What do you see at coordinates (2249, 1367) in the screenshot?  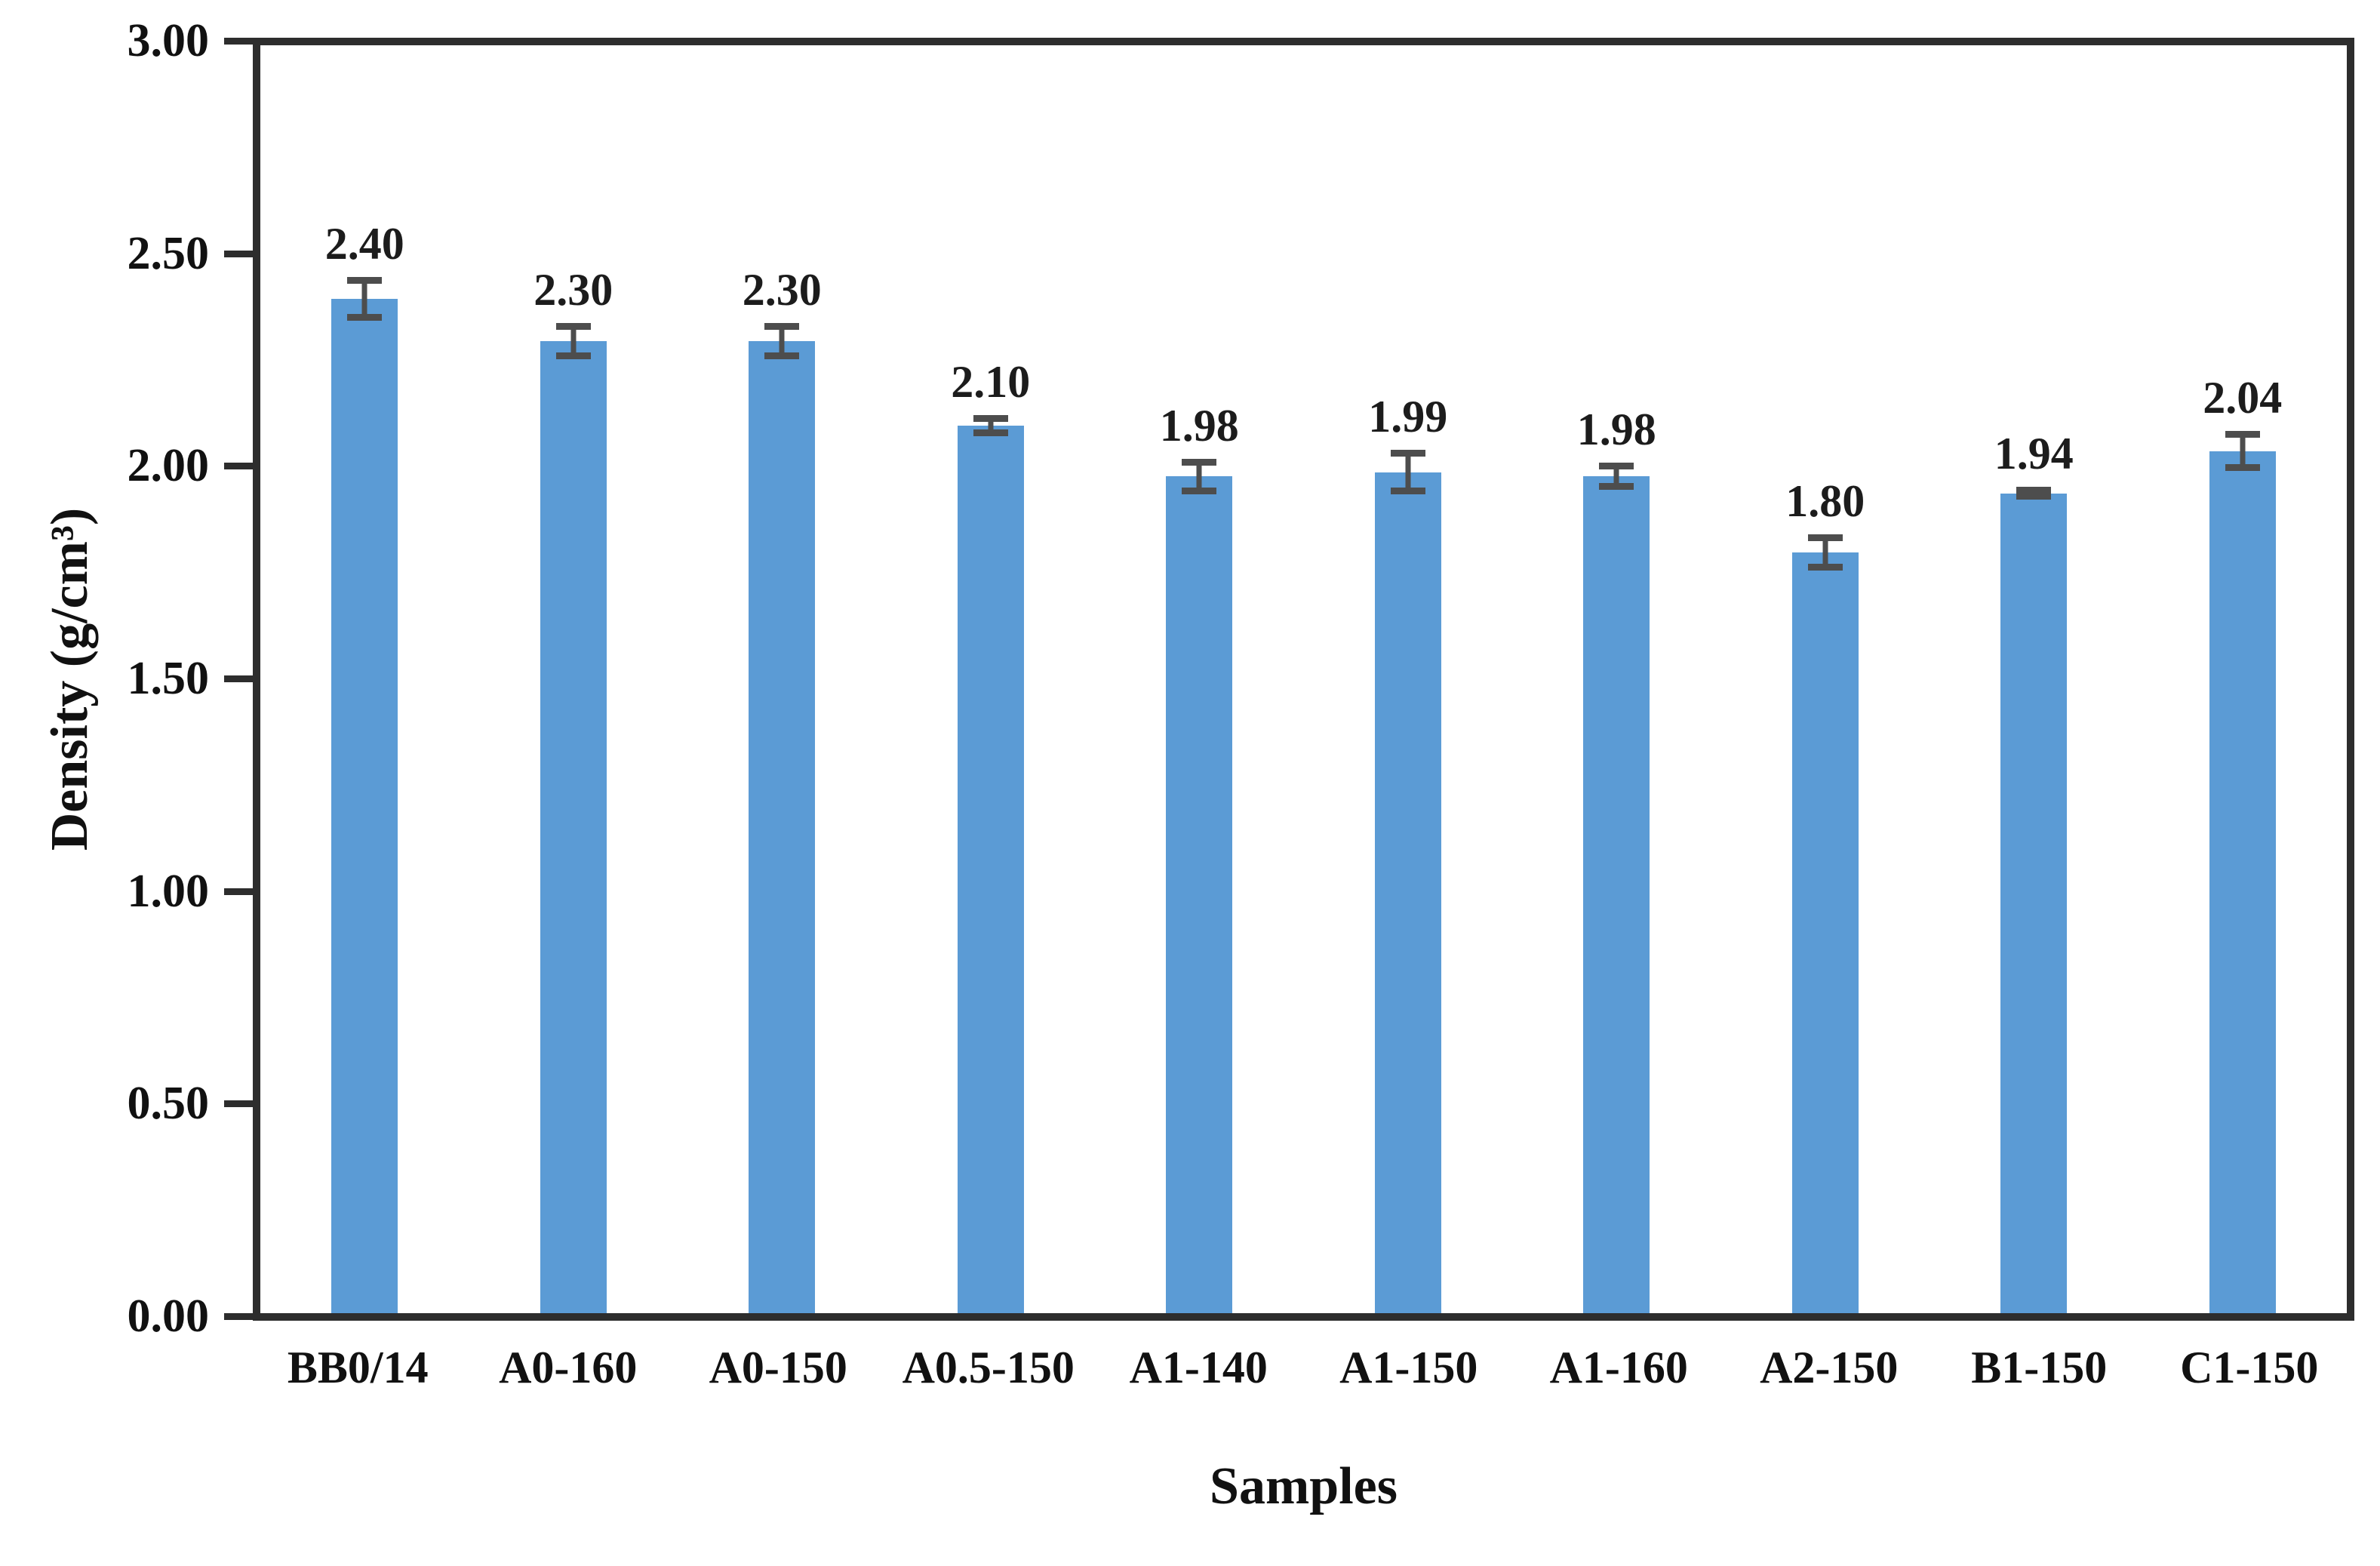 I see `category-label: C1-150` at bounding box center [2249, 1367].